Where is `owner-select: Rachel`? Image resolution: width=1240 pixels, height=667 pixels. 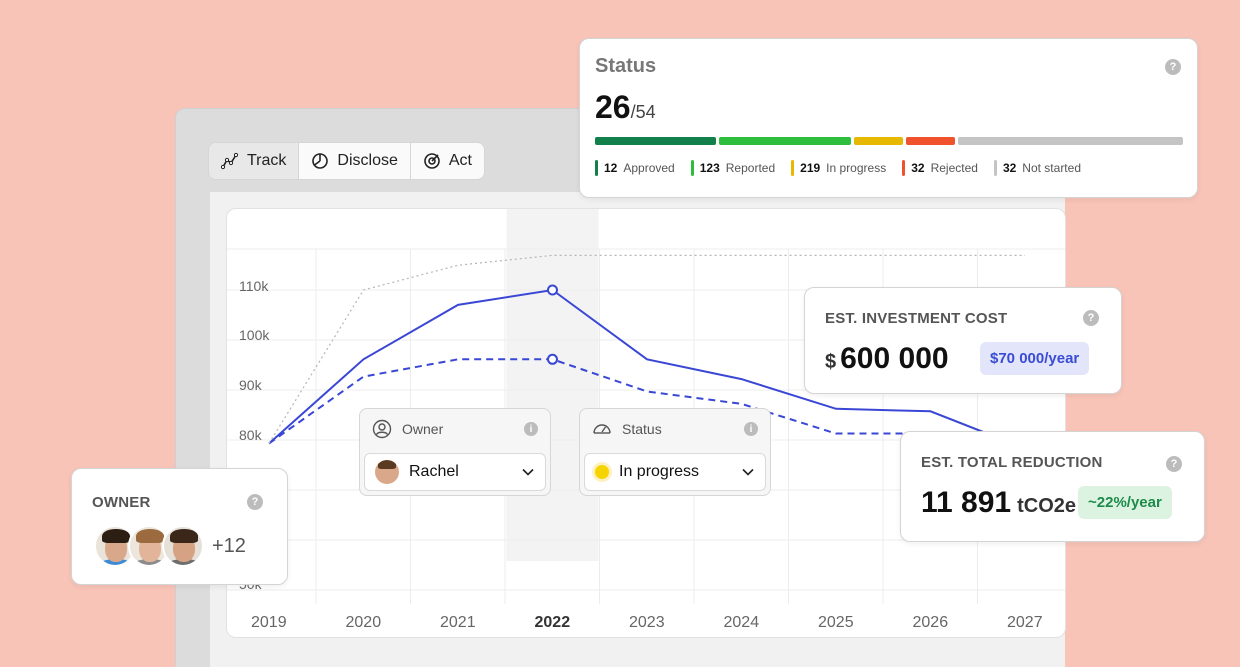 owner-select: Rachel is located at coordinates (455, 472).